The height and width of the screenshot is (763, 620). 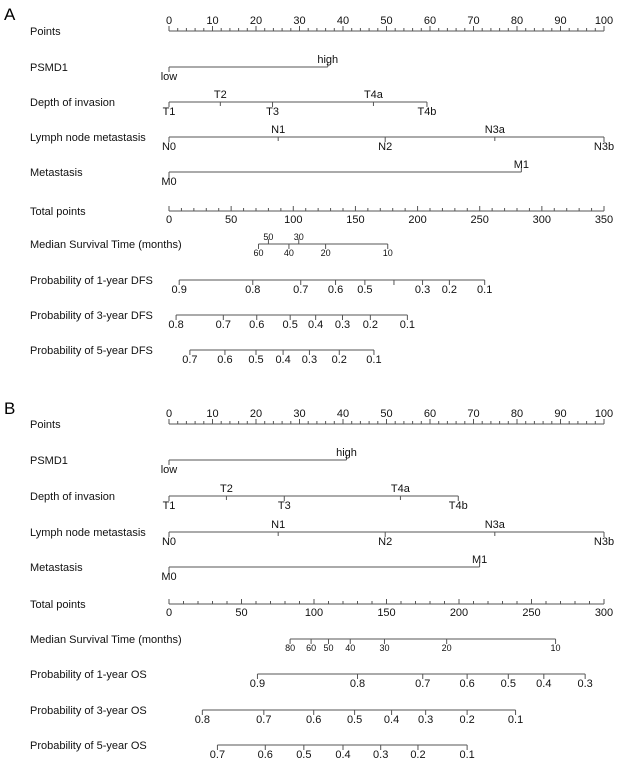 I want to click on row-label: Probability of 5-year DFS, so click(x=91, y=351).